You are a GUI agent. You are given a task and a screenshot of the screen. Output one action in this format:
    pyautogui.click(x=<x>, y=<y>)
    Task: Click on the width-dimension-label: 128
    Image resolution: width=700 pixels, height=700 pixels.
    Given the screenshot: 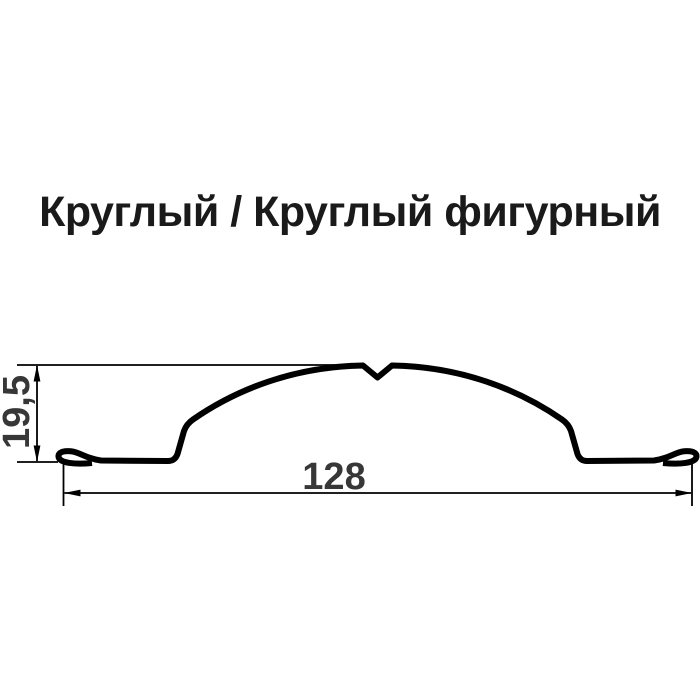 What is the action you would take?
    pyautogui.click(x=333, y=477)
    